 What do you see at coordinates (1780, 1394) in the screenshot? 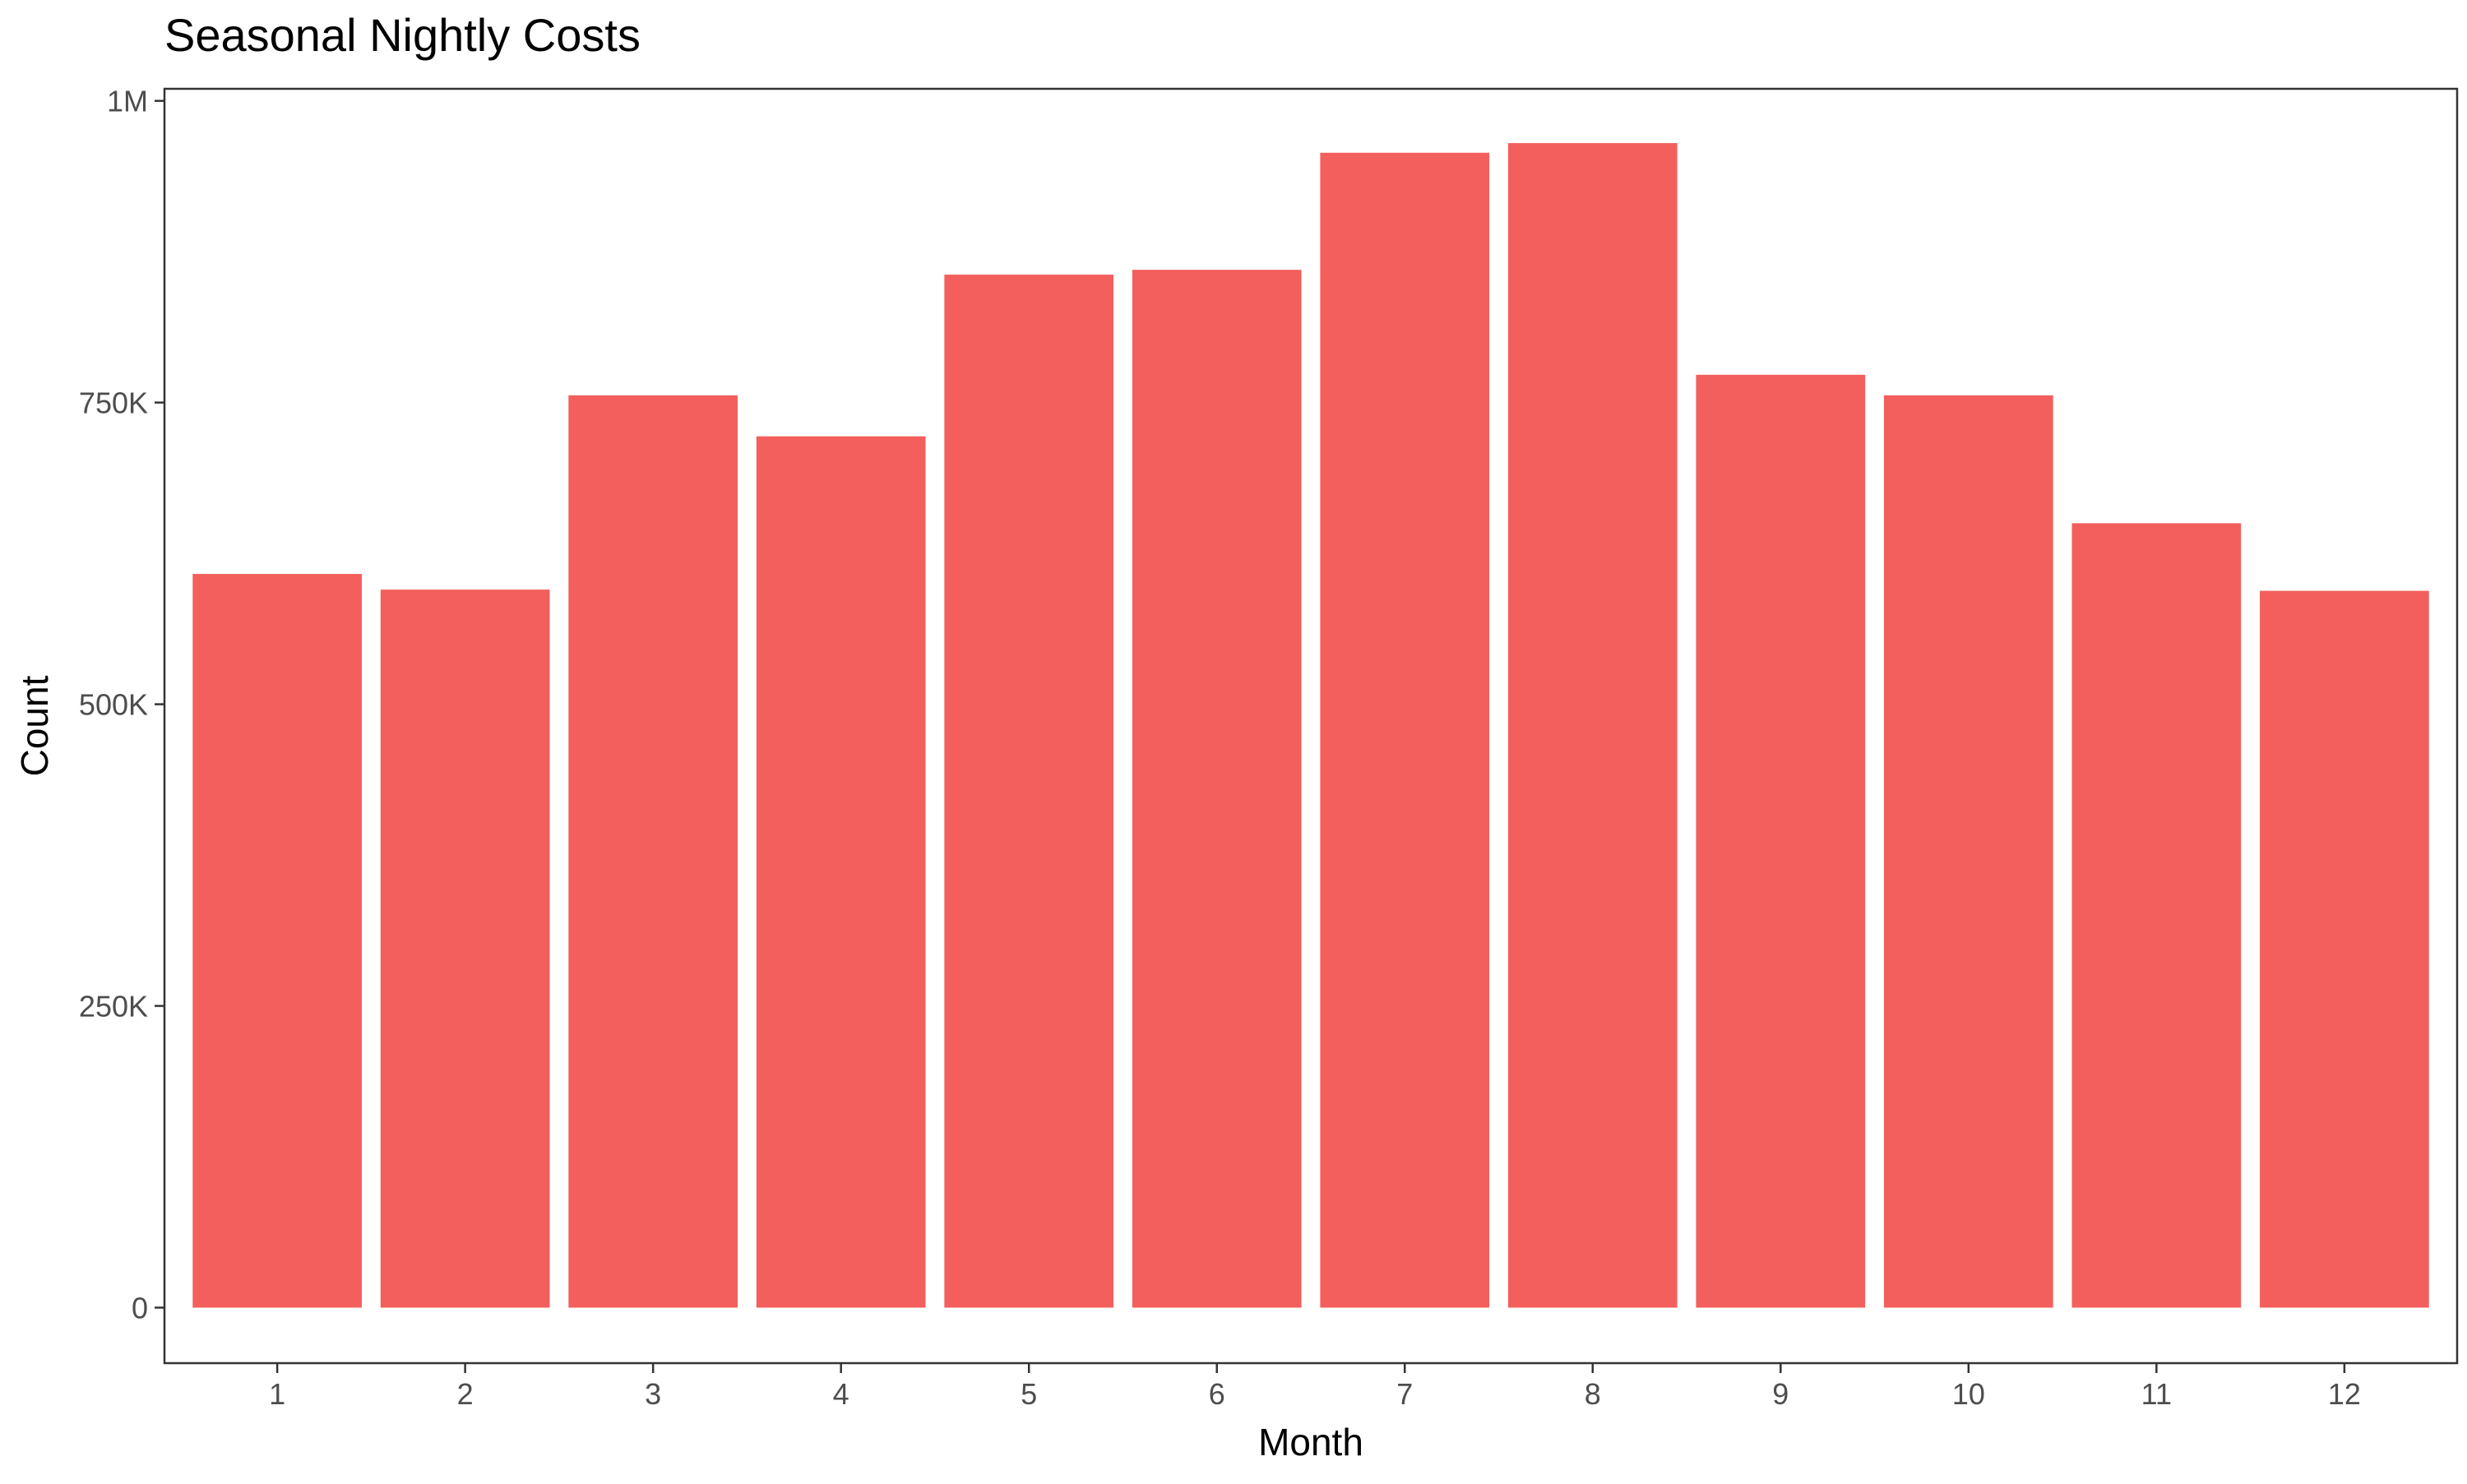
I see `x-tick-label: 9` at bounding box center [1780, 1394].